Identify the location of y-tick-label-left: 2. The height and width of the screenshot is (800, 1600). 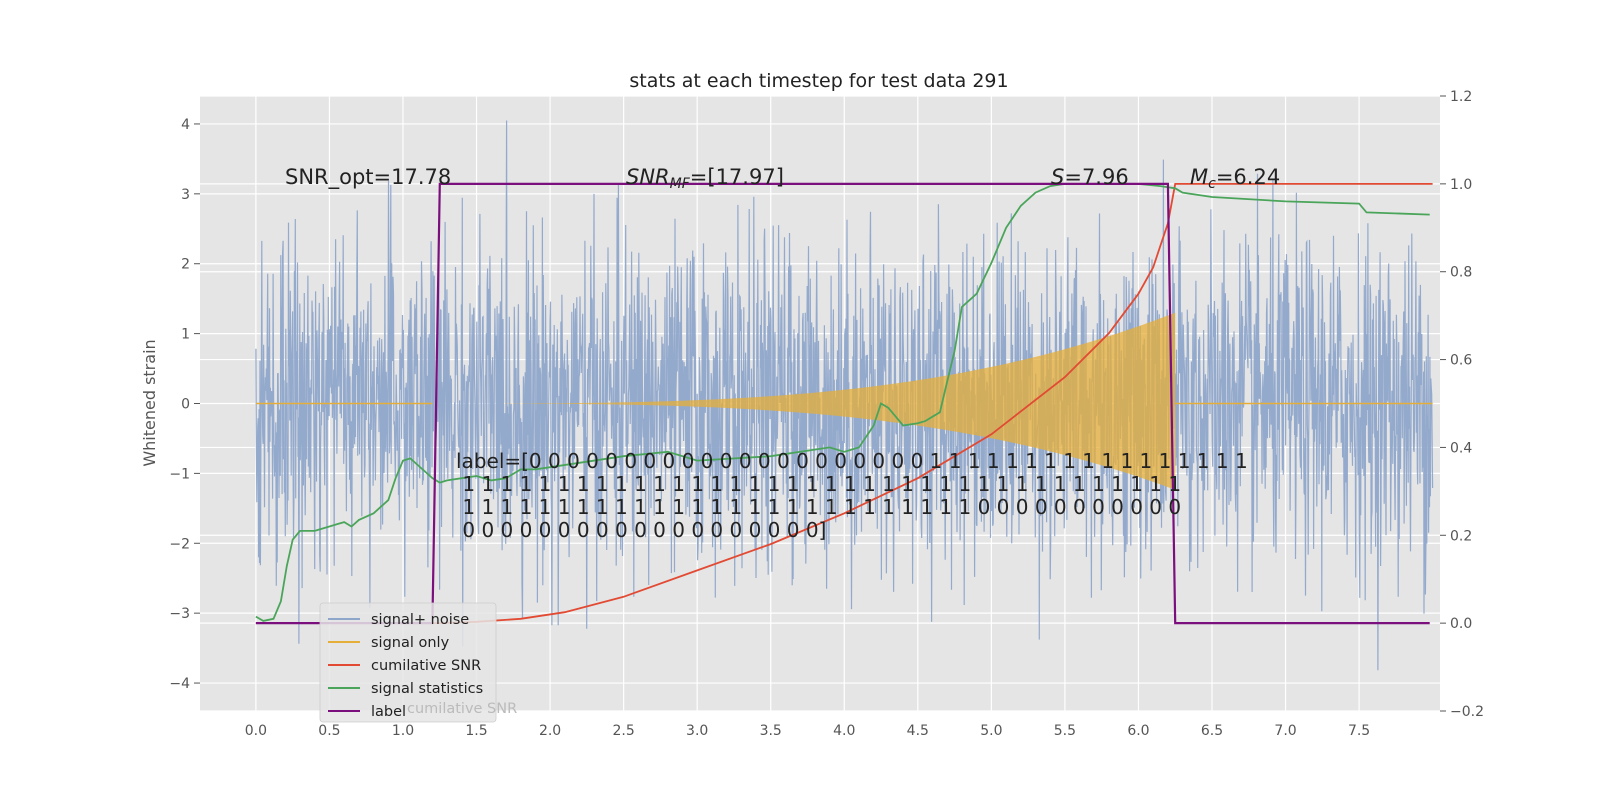
(185, 265).